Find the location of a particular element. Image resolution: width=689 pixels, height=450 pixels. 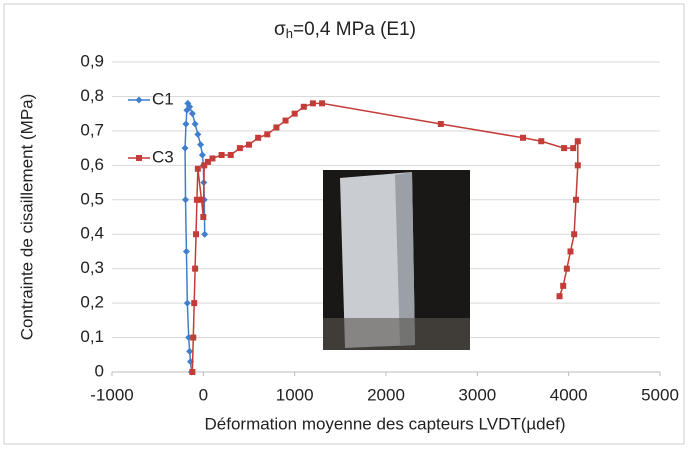

x-tick-label: 5000 is located at coordinates (660, 394).